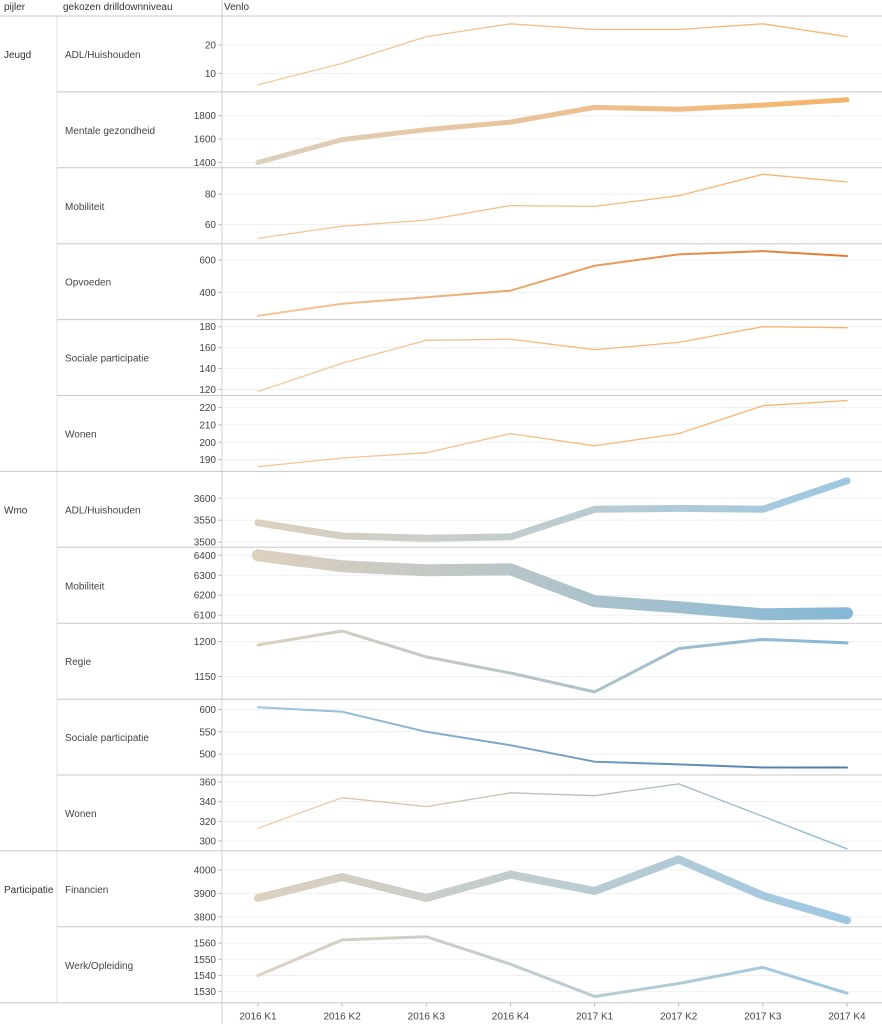  What do you see at coordinates (763, 1017) in the screenshot?
I see `x-tick-label: 2017 K3` at bounding box center [763, 1017].